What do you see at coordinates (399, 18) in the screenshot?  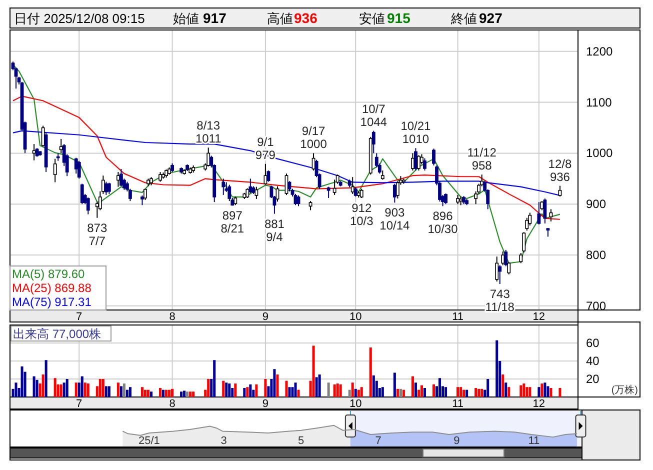 I see `text: 915` at bounding box center [399, 18].